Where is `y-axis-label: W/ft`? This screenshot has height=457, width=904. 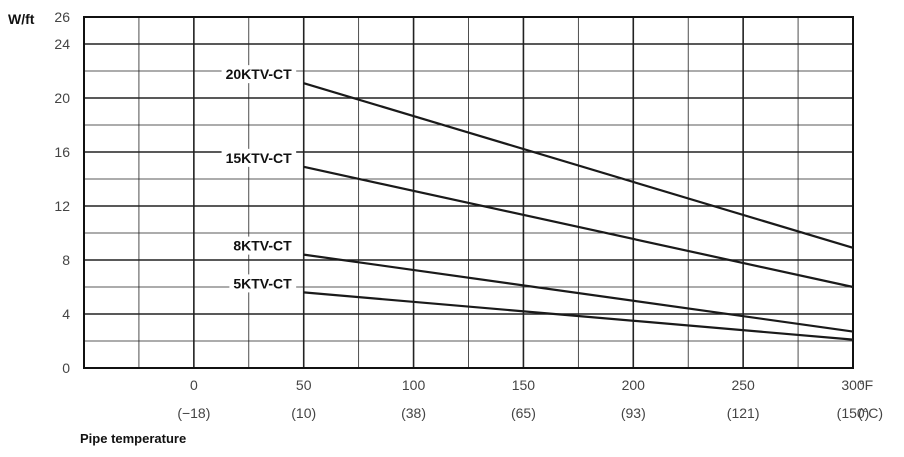 y-axis-label: W/ft is located at coordinates (21, 19).